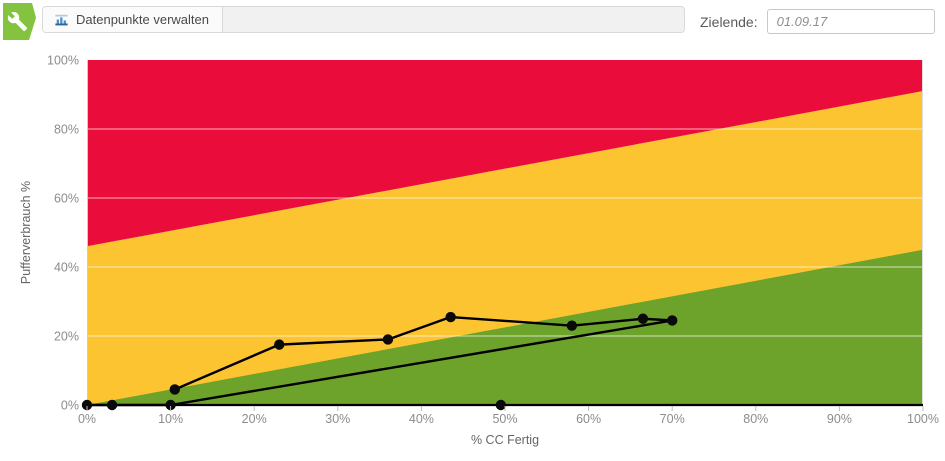 The image size is (945, 461). I want to click on wrench-icon, so click(17, 21).